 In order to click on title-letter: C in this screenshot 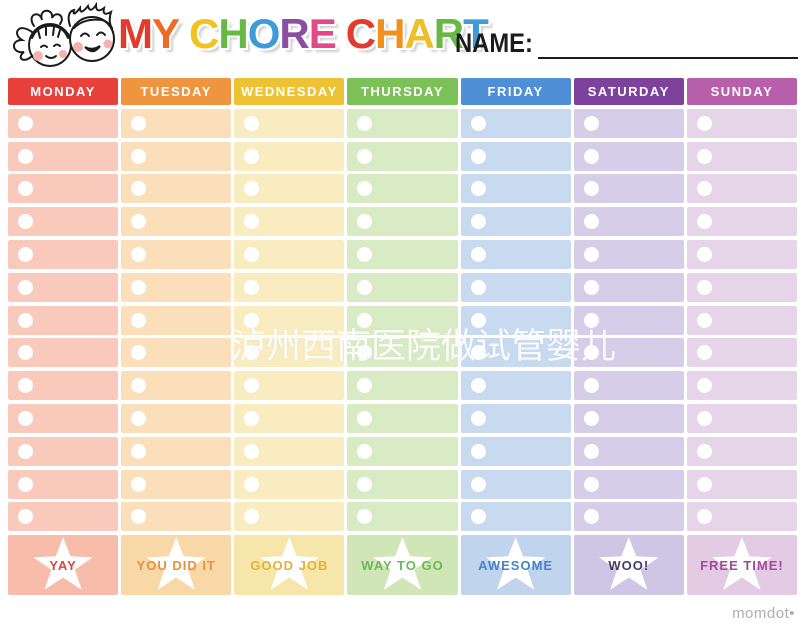, I will do `click(204, 33)`.